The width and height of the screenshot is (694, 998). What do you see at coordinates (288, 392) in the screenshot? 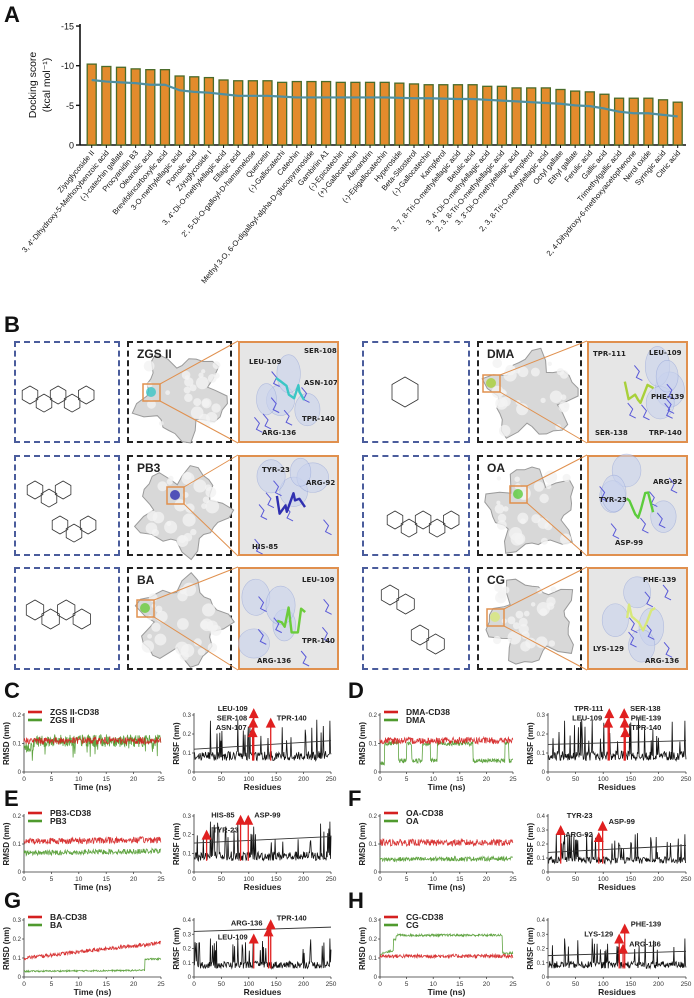
I see `binding-site-zoom-zgs2: LEU-109 SER-108 ASN-107 TPR-140 ARG-136` at bounding box center [288, 392].